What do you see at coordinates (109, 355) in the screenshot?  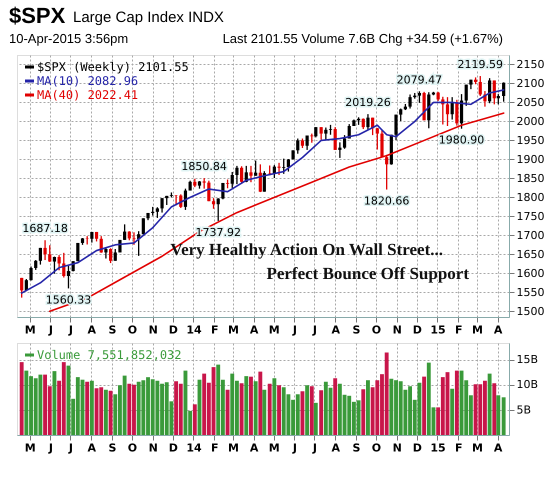 I see `legend-label: Volume 7,551,852,032` at bounding box center [109, 355].